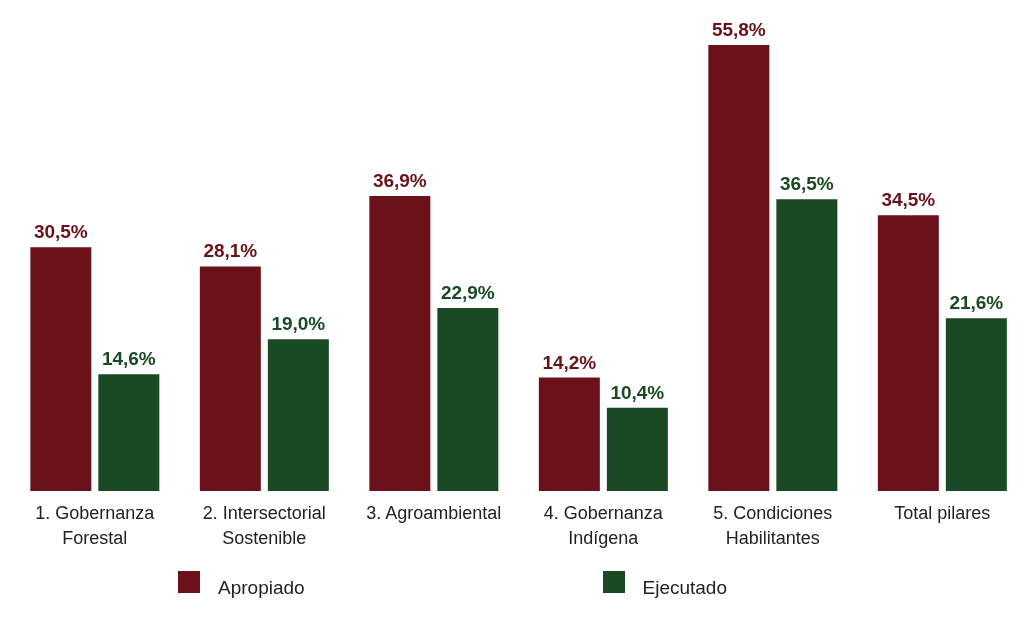  I want to click on x-tick-label: 1. Gobernanza Forestal, so click(95, 525).